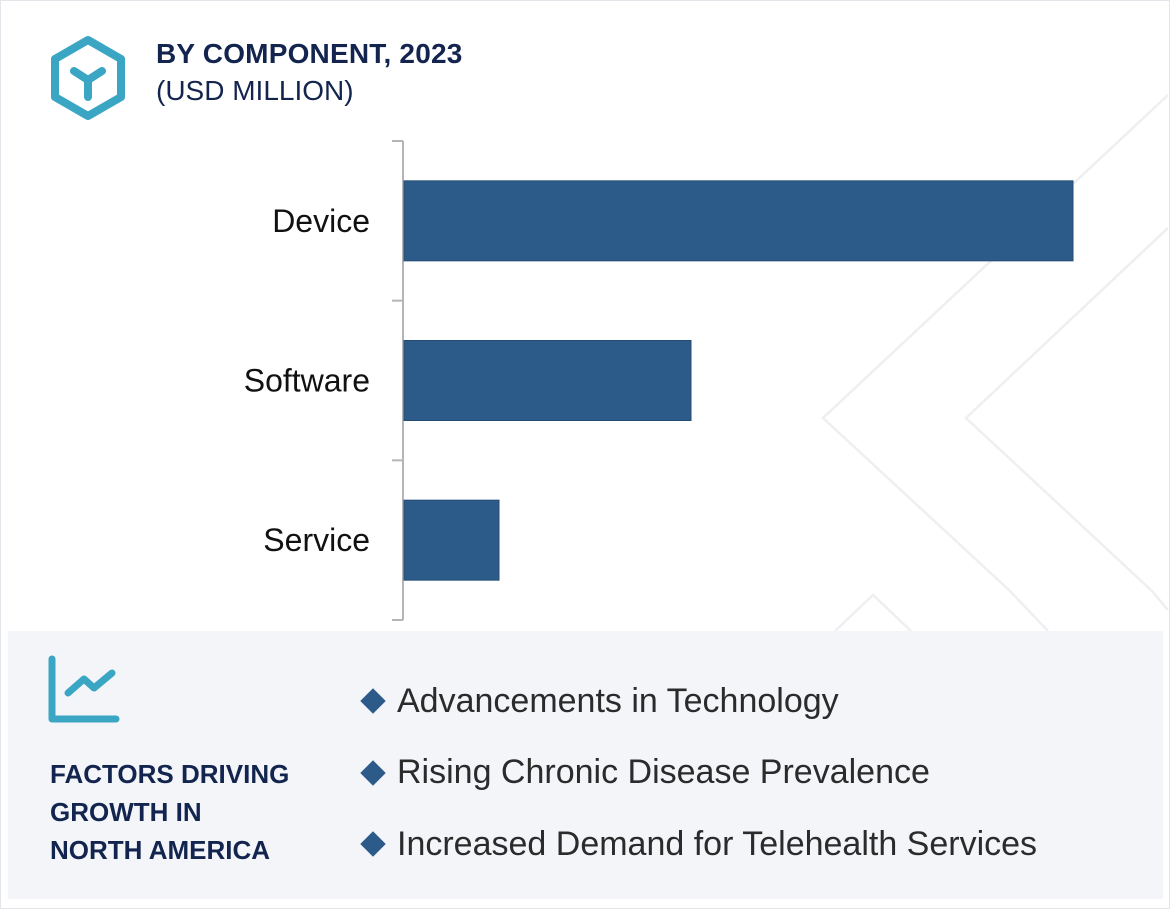 This screenshot has height=909, width=1170. What do you see at coordinates (547, 380) in the screenshot?
I see `bar-software` at bounding box center [547, 380].